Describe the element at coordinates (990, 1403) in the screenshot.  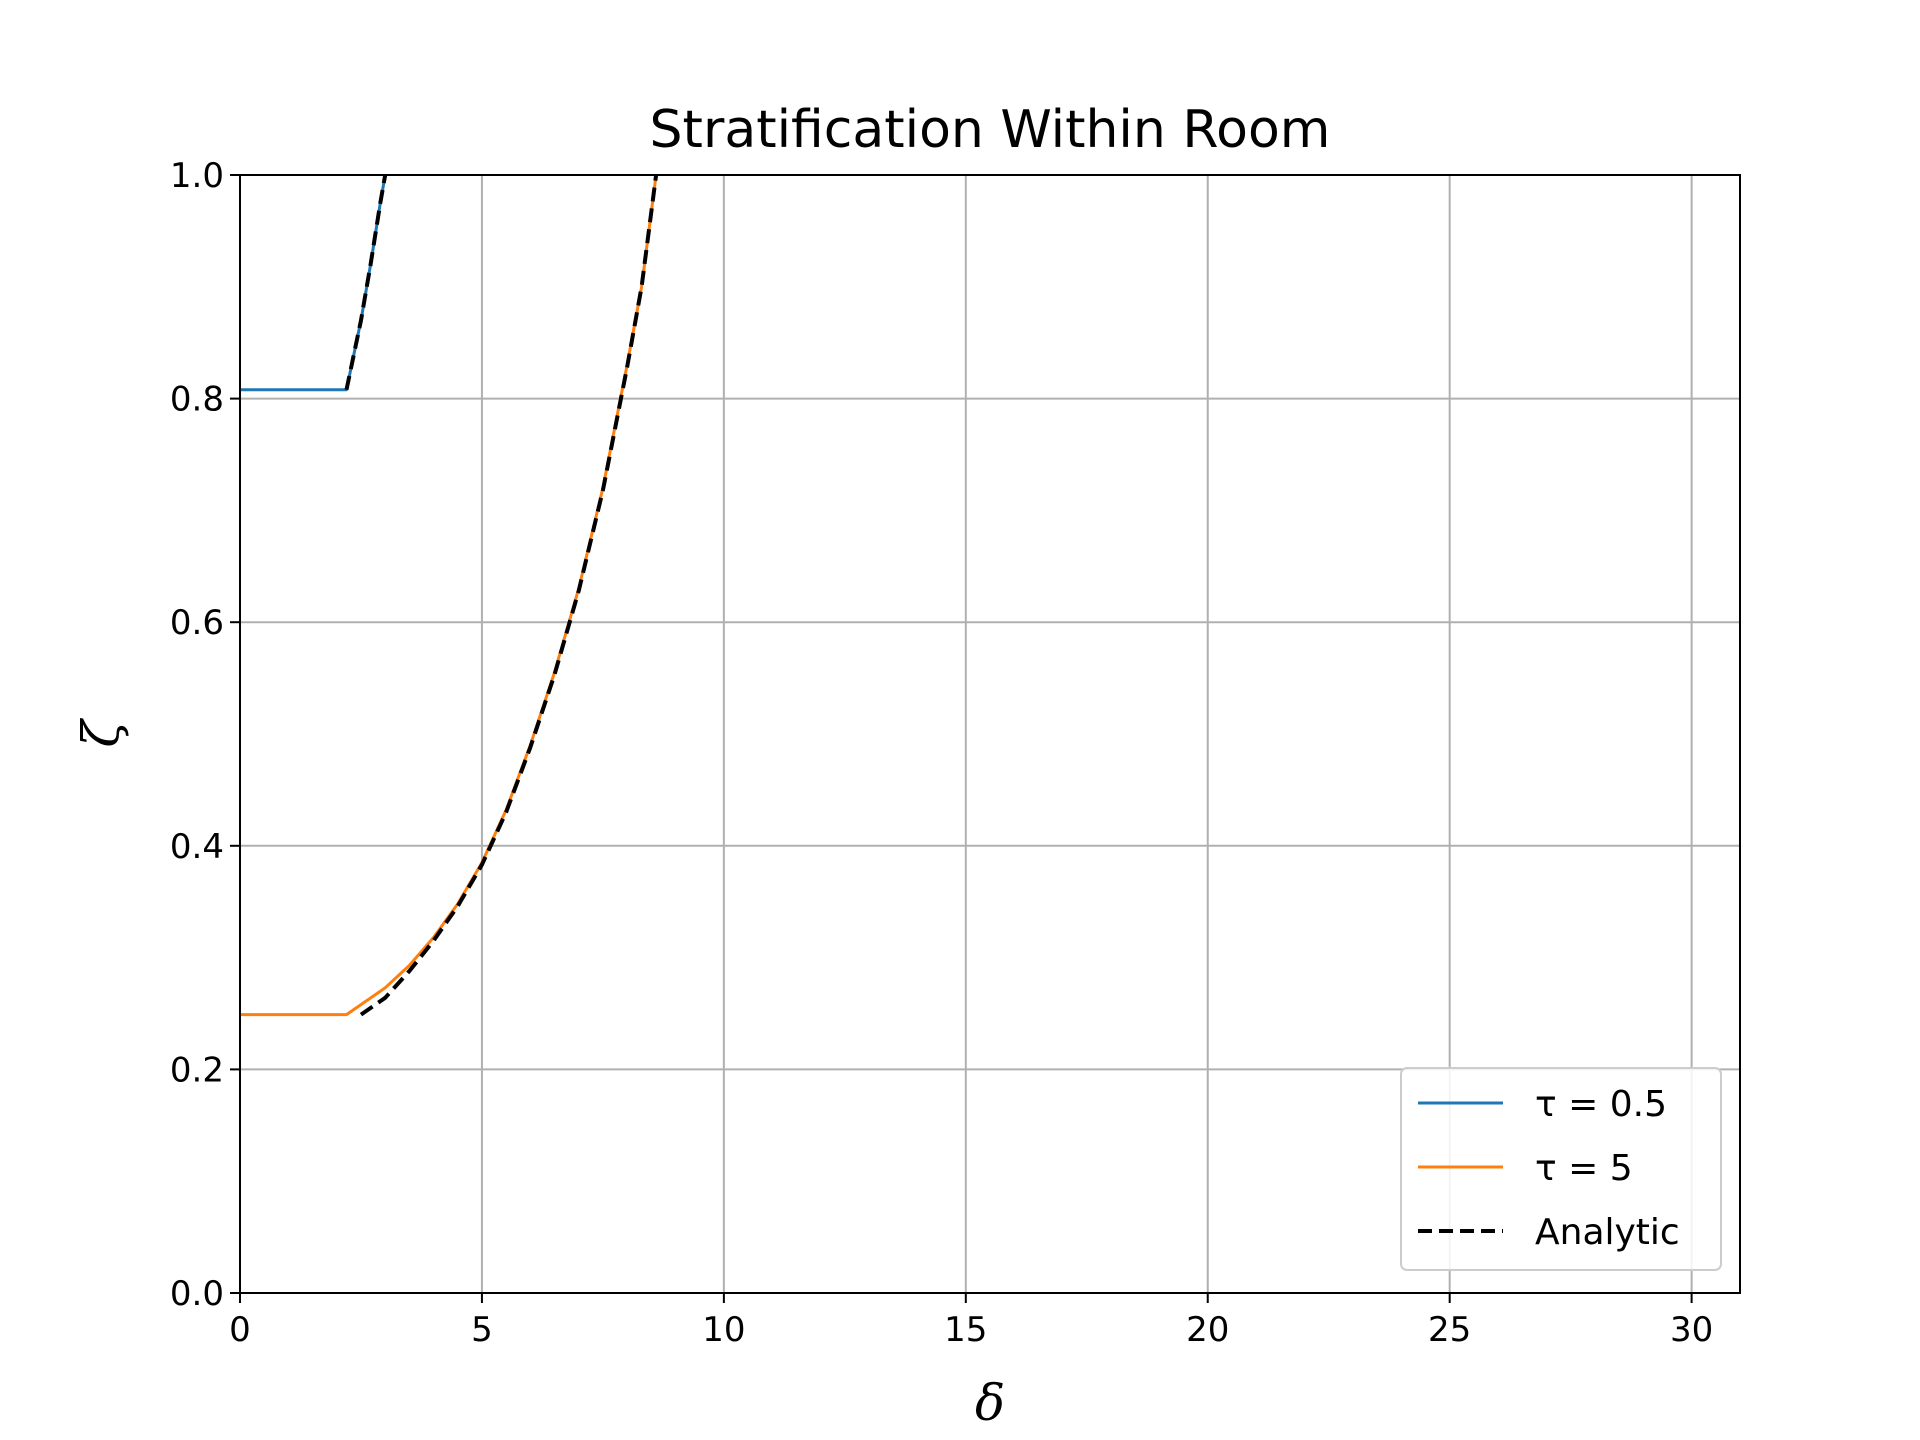
I see `x-axis-label: δ` at that location.